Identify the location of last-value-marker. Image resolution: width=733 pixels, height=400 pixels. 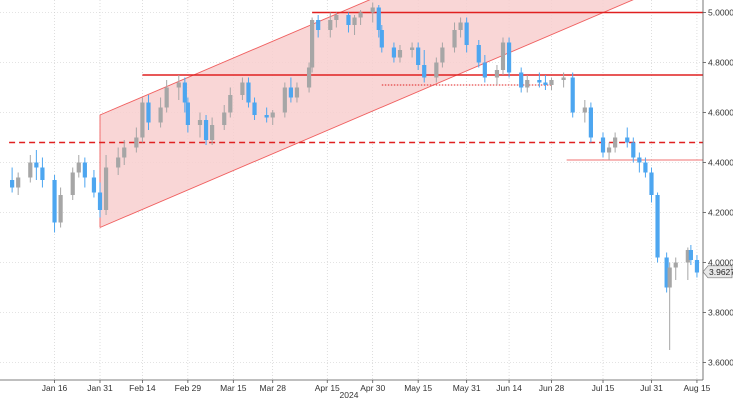
(717, 272).